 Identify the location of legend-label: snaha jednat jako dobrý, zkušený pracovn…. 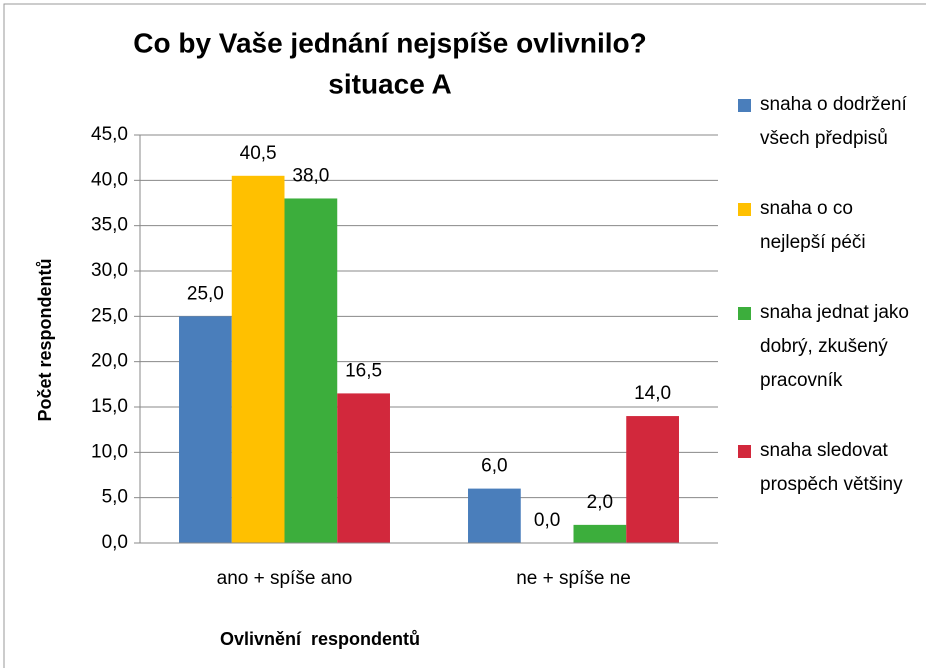
(834, 346).